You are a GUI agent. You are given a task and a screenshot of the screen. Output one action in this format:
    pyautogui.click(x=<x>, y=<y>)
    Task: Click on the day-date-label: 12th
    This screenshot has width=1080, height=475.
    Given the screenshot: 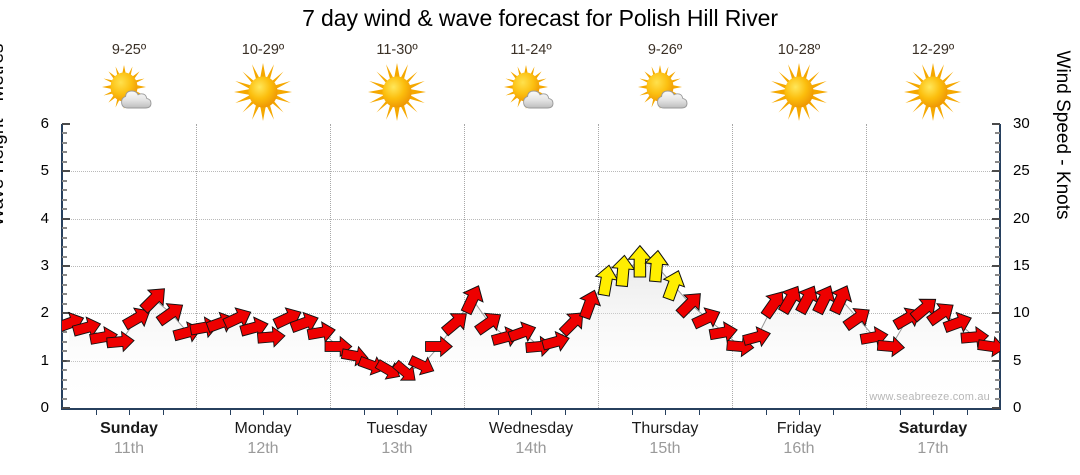 What is the action you would take?
    pyautogui.click(x=263, y=448)
    